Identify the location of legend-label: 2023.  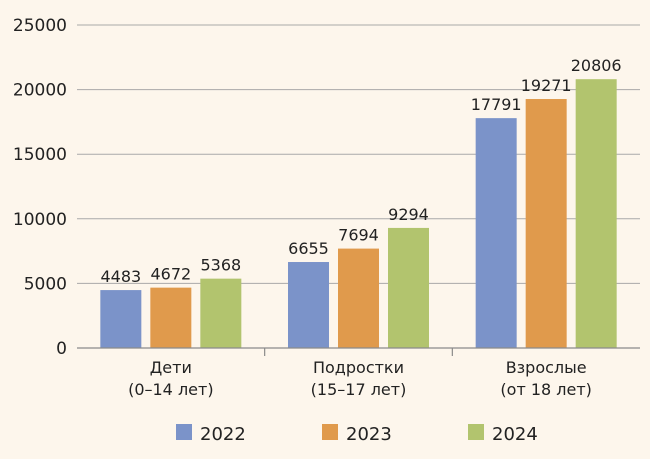
(369, 434).